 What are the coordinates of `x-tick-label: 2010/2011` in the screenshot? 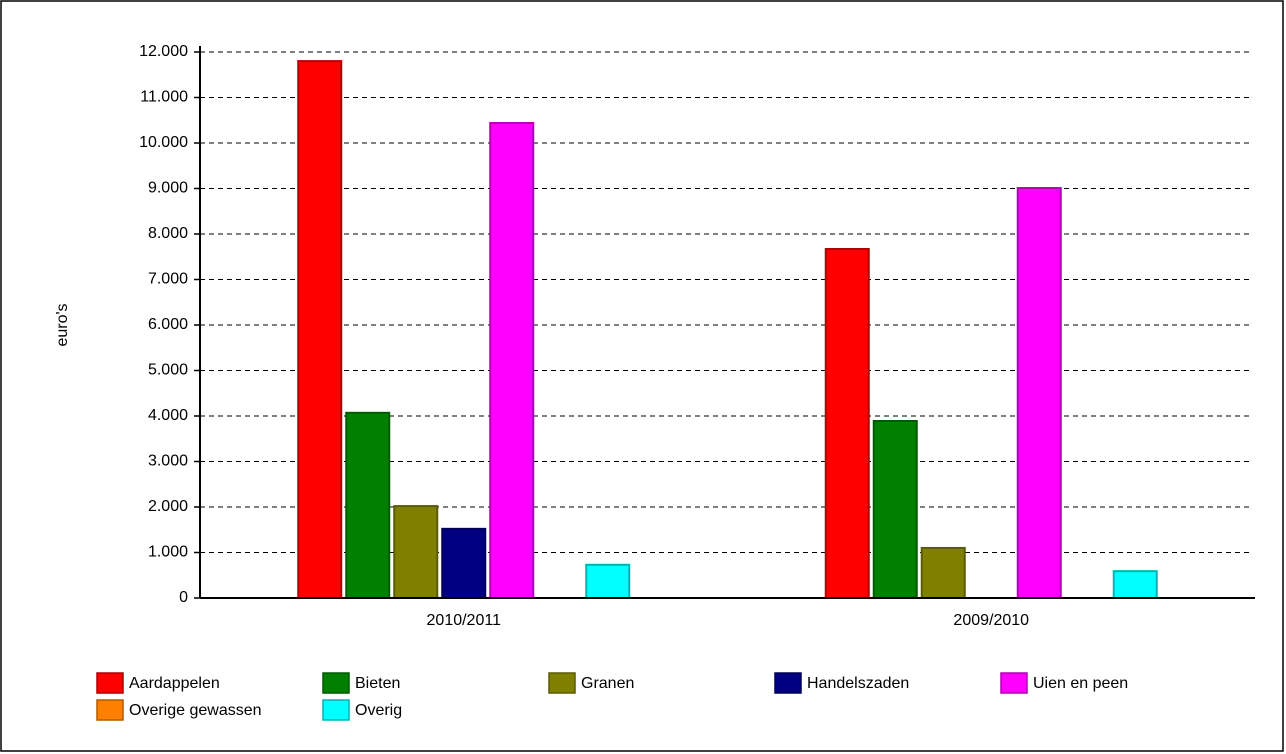 It's located at (464, 620).